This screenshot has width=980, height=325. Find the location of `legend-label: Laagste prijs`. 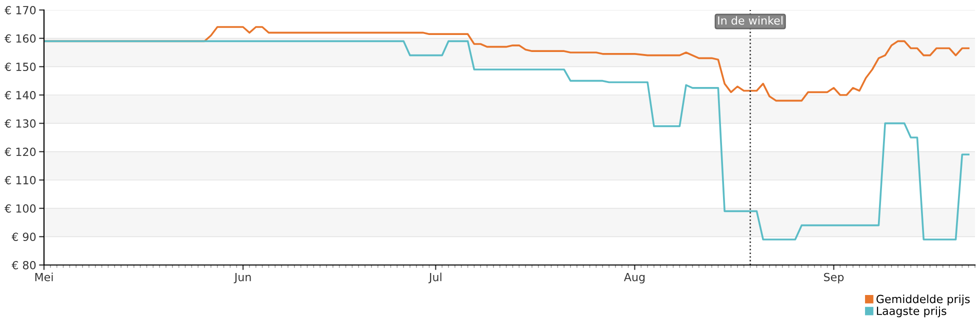

legend-label: Laagste prijs is located at coordinates (911, 312).